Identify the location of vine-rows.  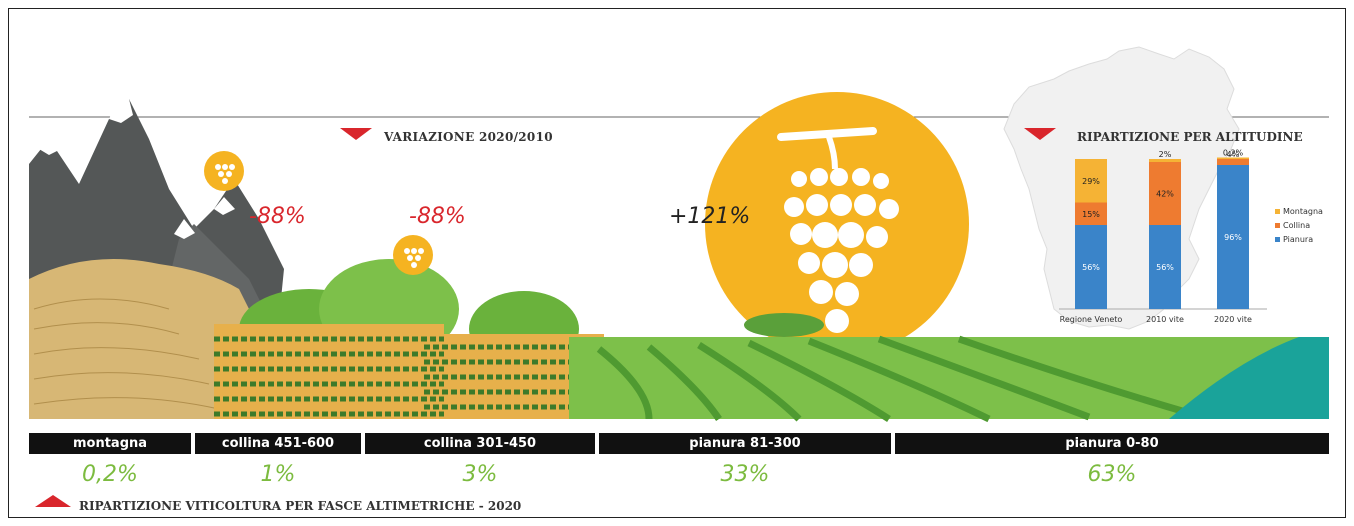
(409, 376).